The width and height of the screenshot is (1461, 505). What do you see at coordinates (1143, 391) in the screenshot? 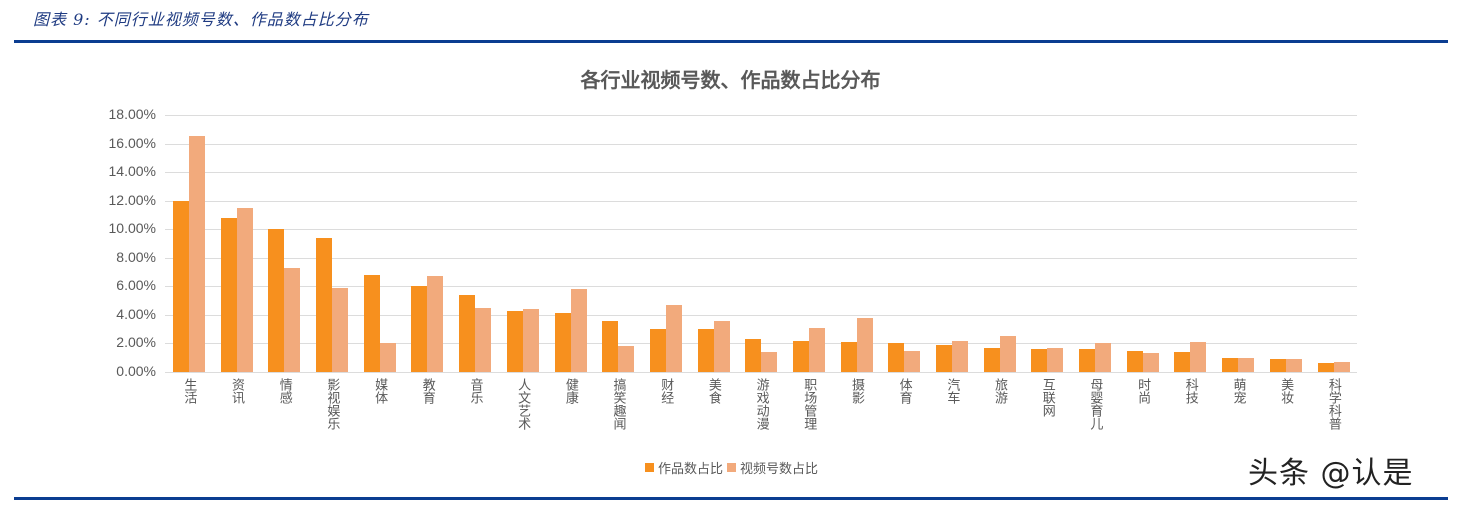
I see `x-tick-label: 时尚` at bounding box center [1143, 391].